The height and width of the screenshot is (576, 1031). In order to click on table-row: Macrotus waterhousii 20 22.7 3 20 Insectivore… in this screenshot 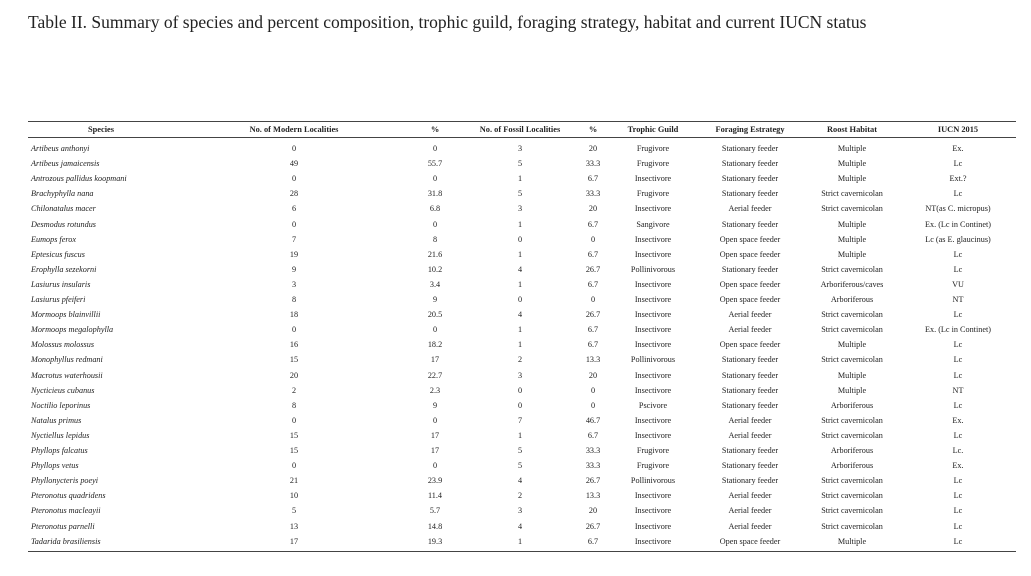, I will do `click(522, 375)`.